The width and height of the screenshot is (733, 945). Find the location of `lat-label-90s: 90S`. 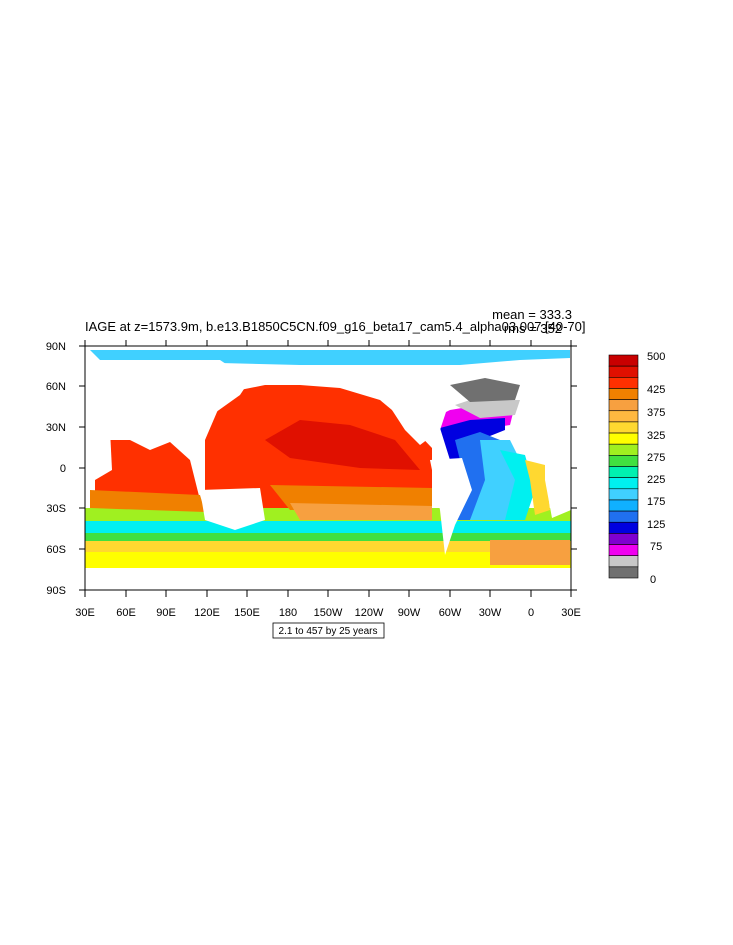

lat-label-90s: 90S is located at coordinates (56, 591).